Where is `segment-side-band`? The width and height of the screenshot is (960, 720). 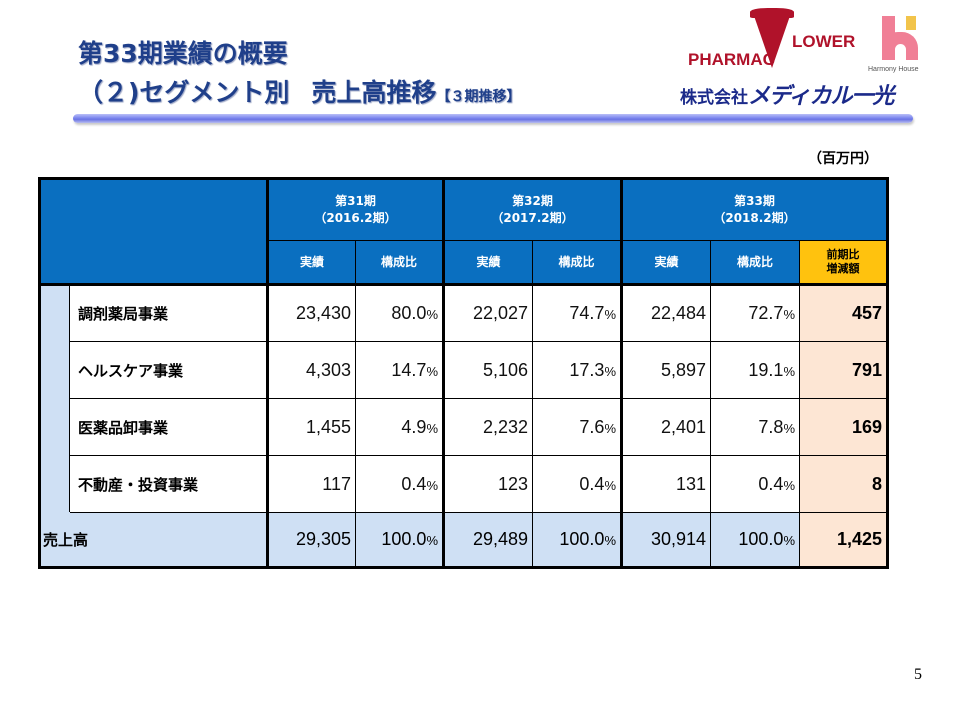 segment-side-band is located at coordinates (54, 398).